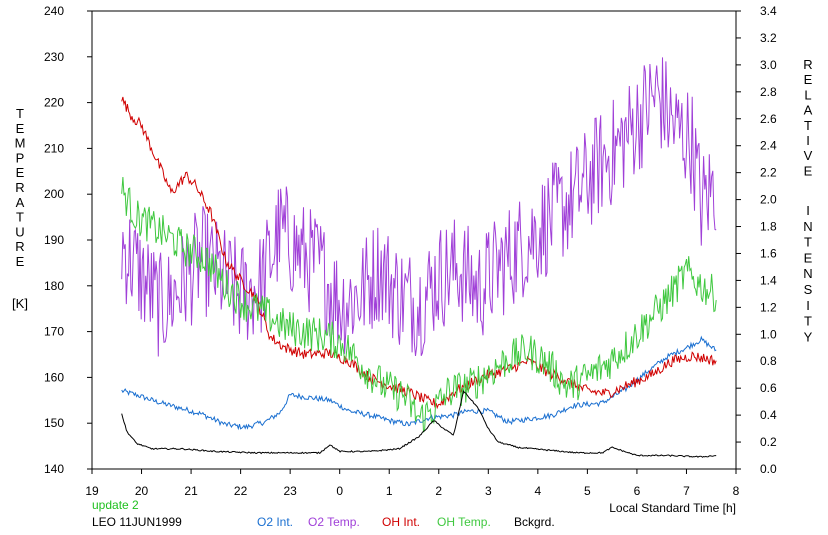 This screenshot has width=828, height=535. Describe the element at coordinates (54, 240) in the screenshot. I see `left-tick-label: 190` at that location.